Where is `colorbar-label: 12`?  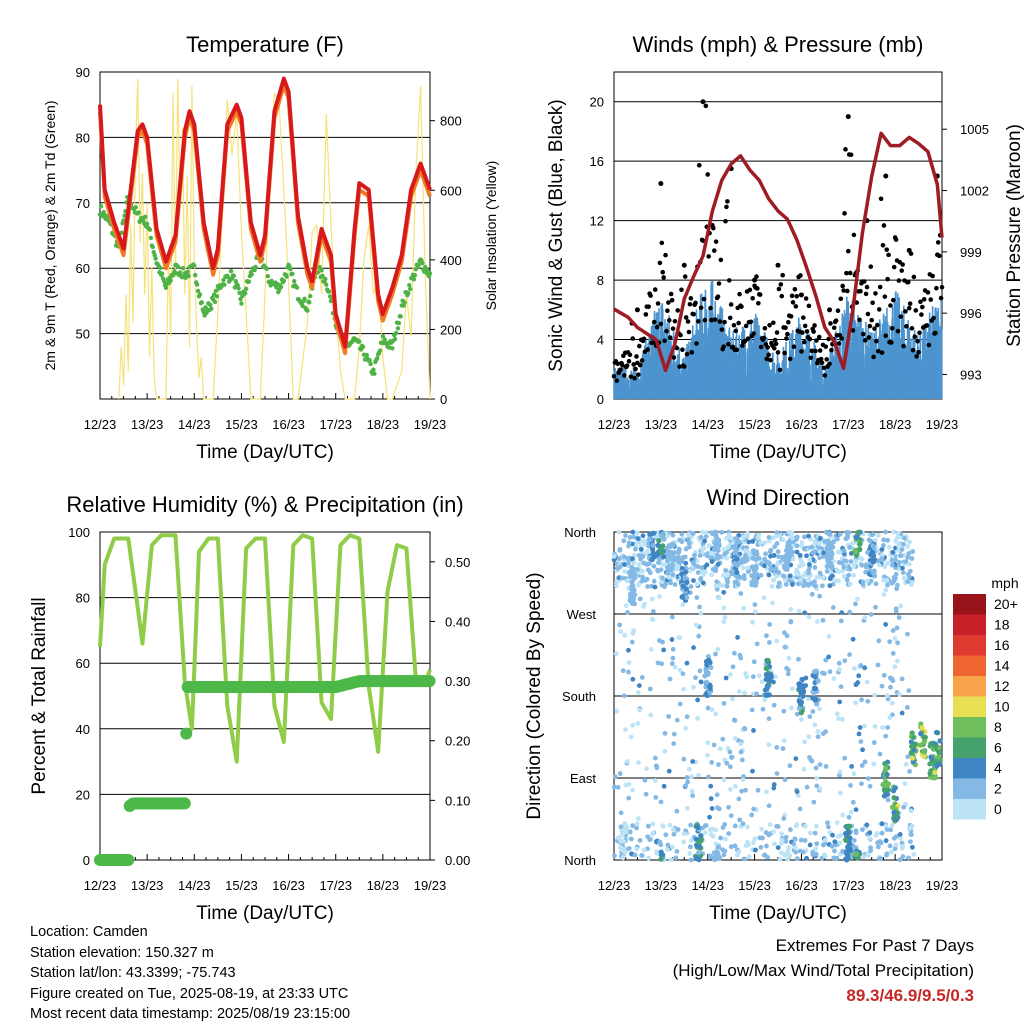 colorbar-label: 12 is located at coordinates (1002, 686).